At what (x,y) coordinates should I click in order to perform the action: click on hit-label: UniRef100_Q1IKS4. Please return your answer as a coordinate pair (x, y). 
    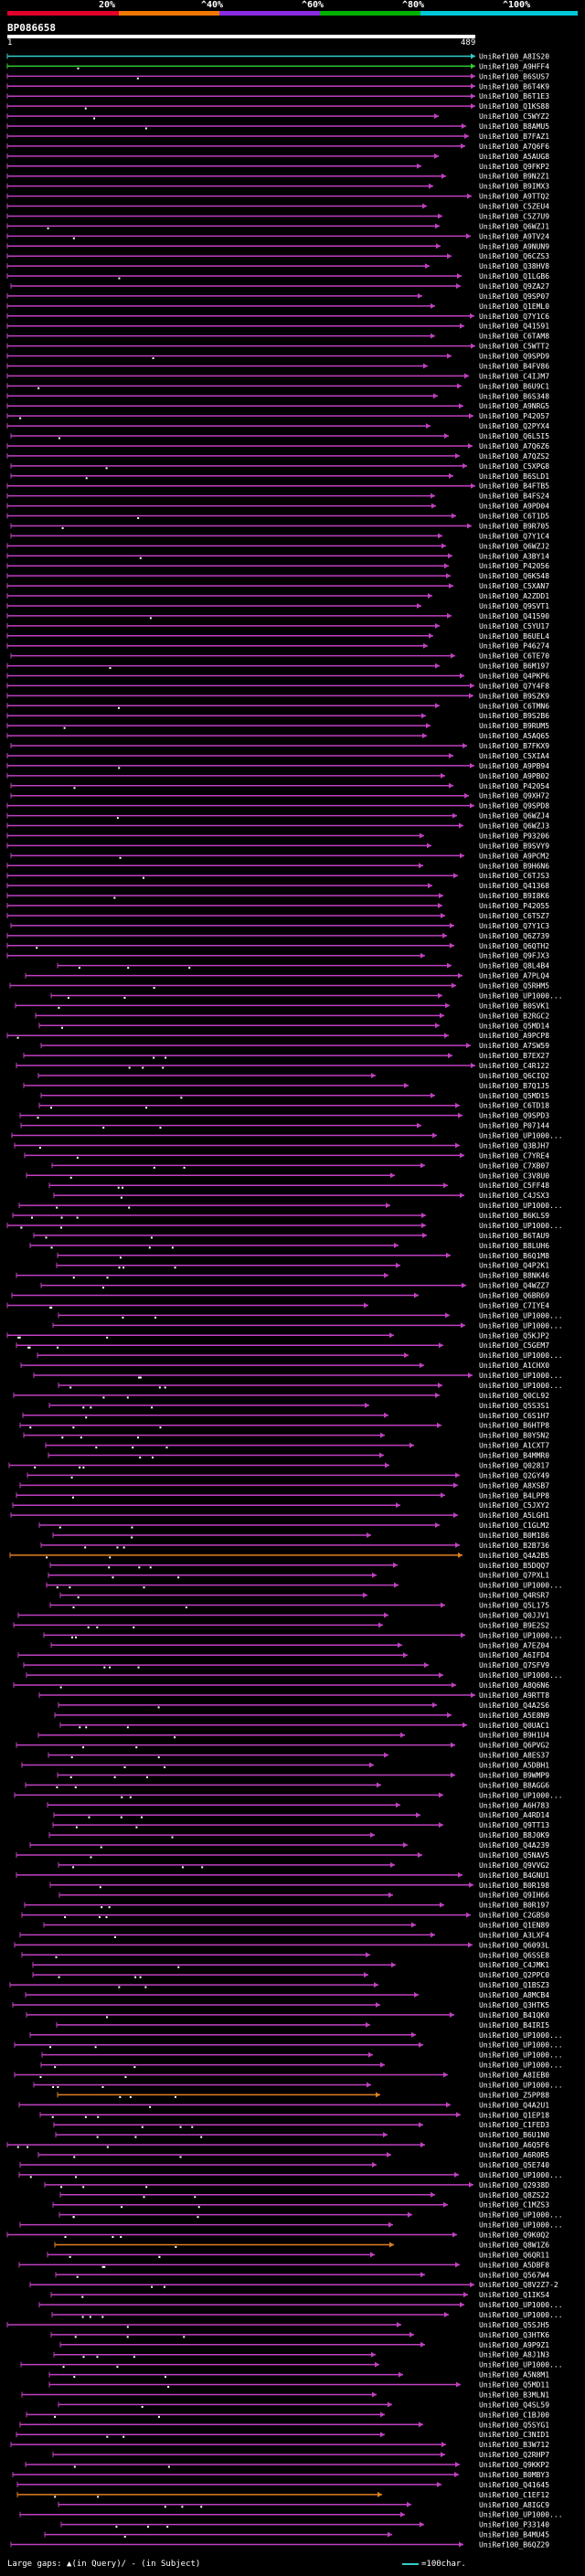
    Looking at the image, I should click on (514, 2295).